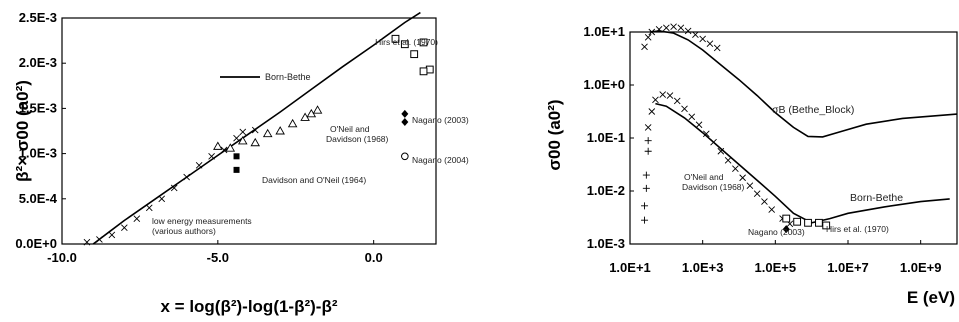  I want to click on left-x-tick-label: -10.0, so click(62, 257).